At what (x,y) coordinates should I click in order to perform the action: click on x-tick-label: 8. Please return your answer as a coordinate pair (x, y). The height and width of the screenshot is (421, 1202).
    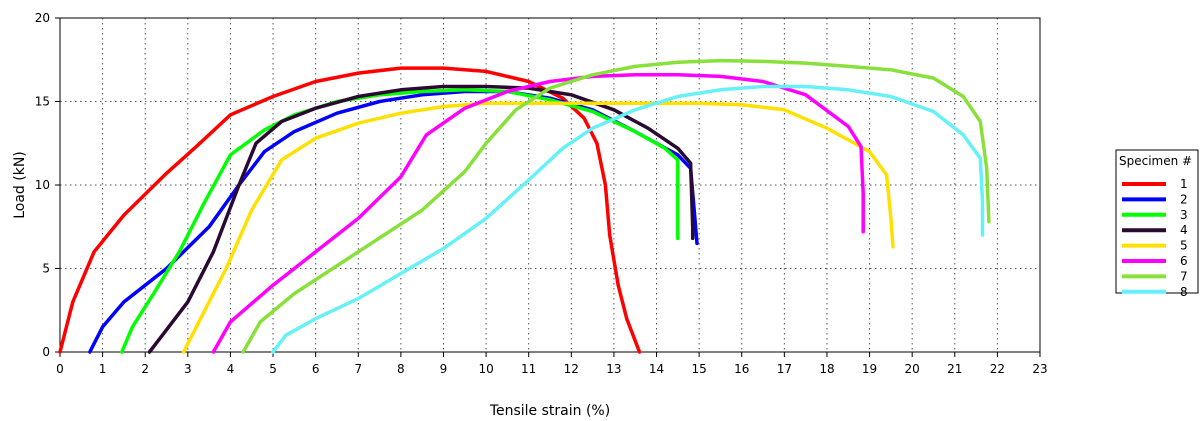
    Looking at the image, I should click on (401, 369).